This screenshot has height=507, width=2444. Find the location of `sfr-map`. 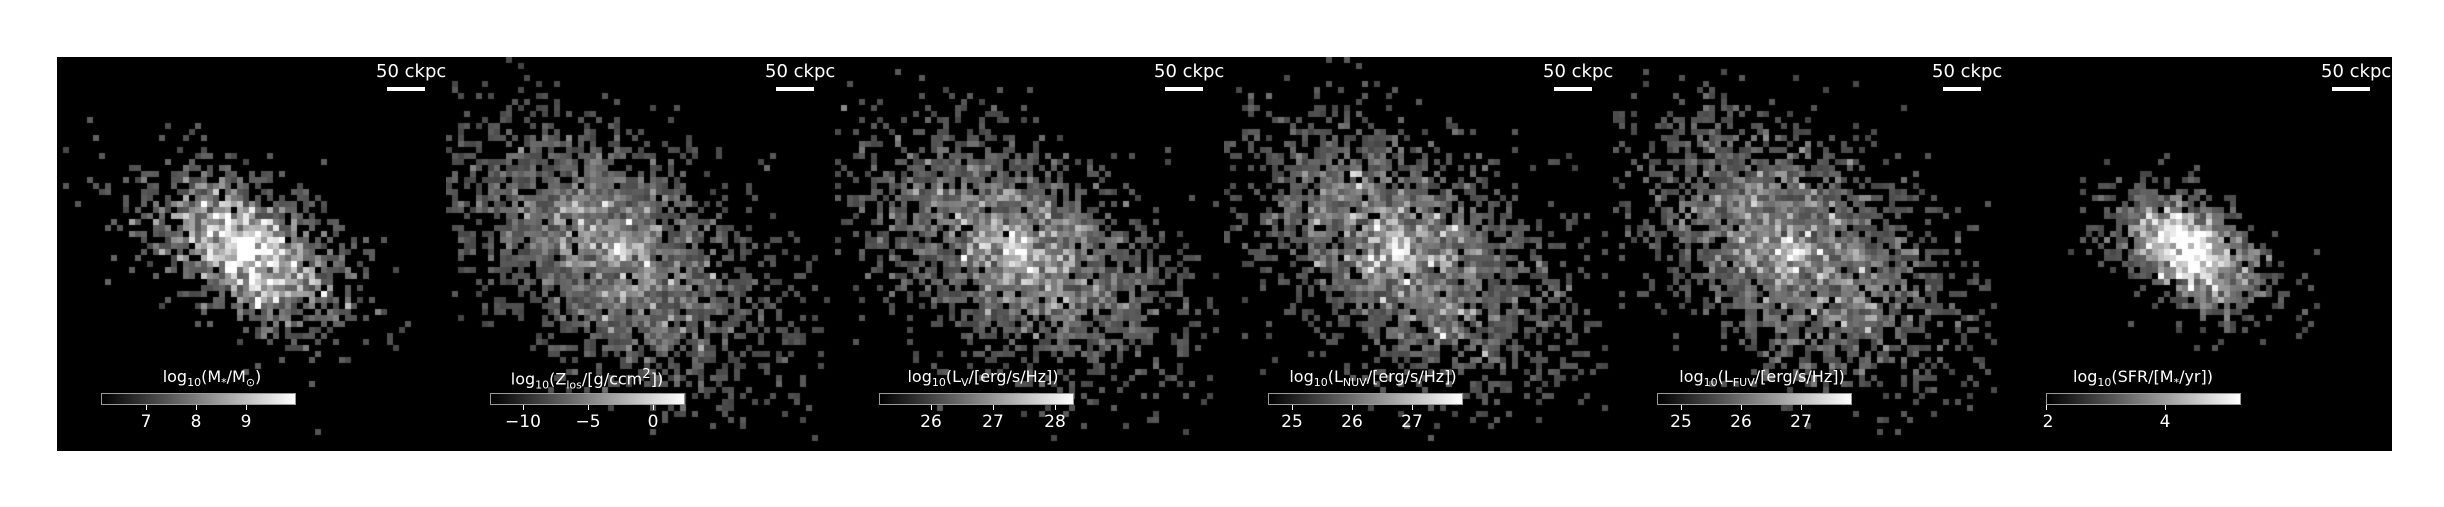

sfr-map is located at coordinates (2197, 254).